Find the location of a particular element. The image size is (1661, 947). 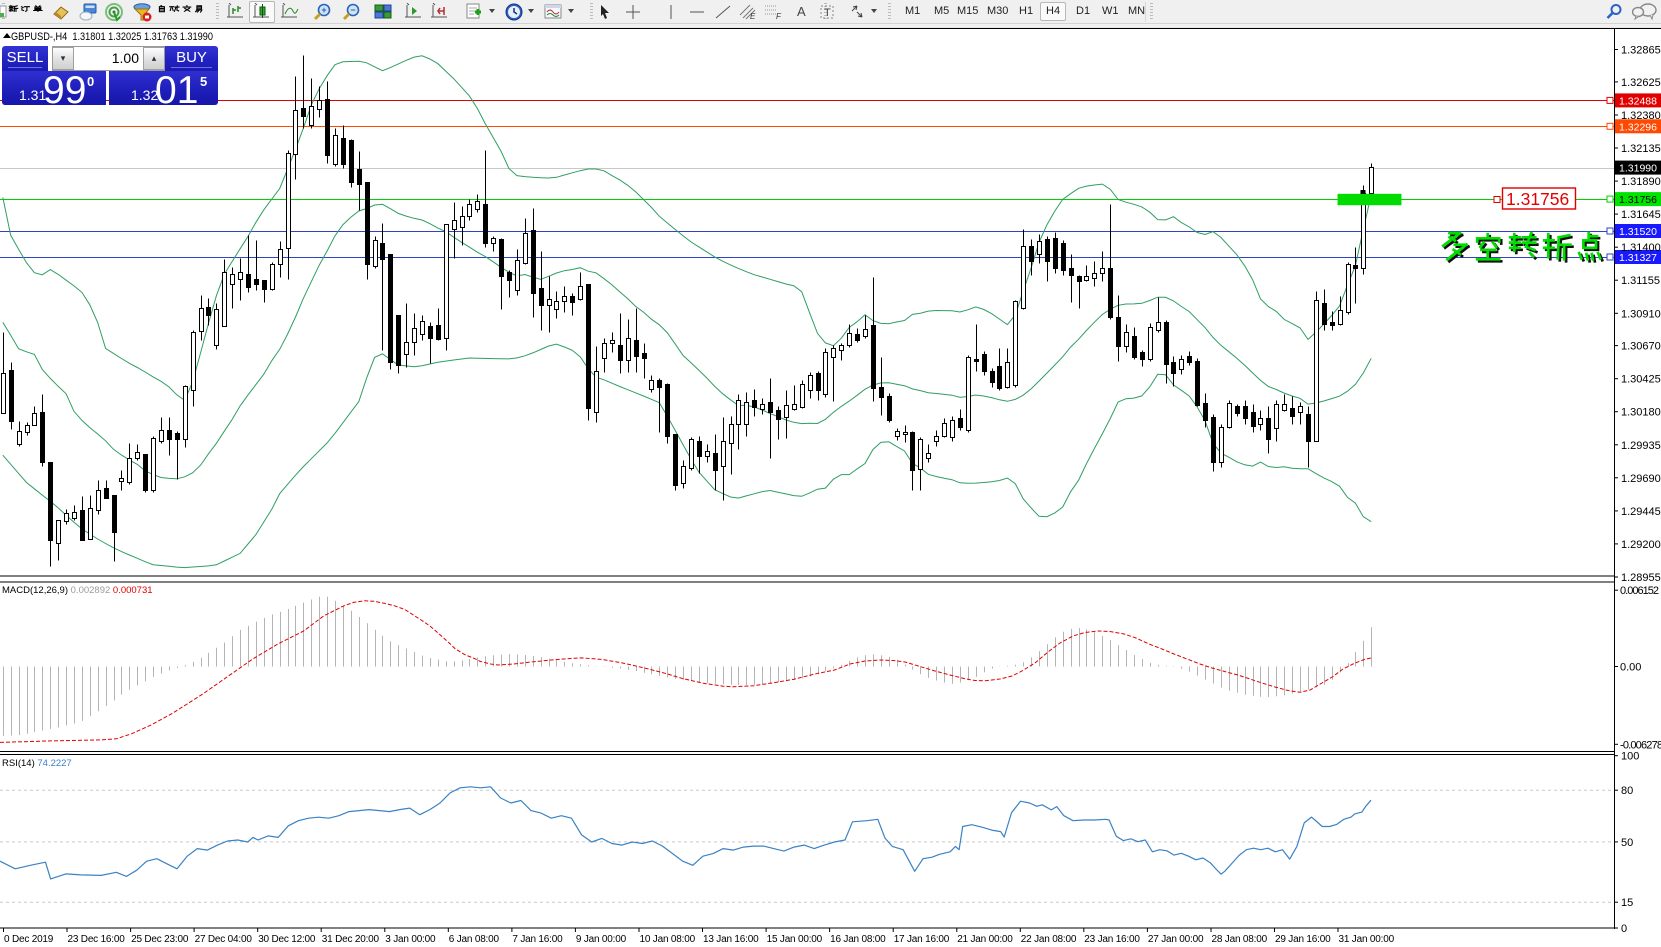

svg-text: 1.29200 is located at coordinates (1641, 545).